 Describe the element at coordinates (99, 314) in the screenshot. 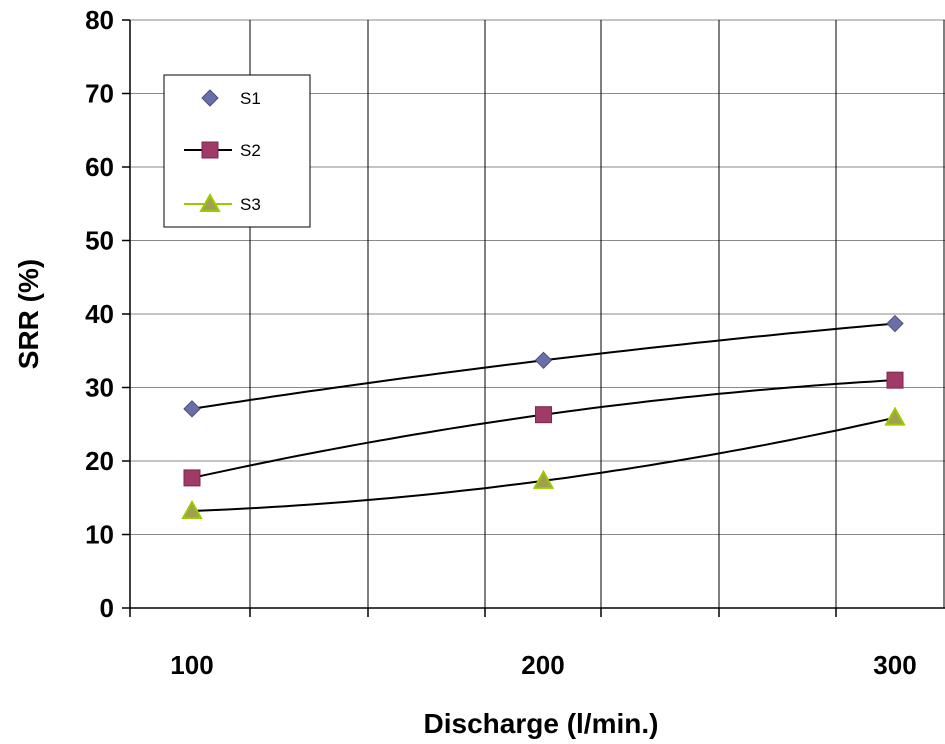

I see `y-tick-label: 40` at that location.